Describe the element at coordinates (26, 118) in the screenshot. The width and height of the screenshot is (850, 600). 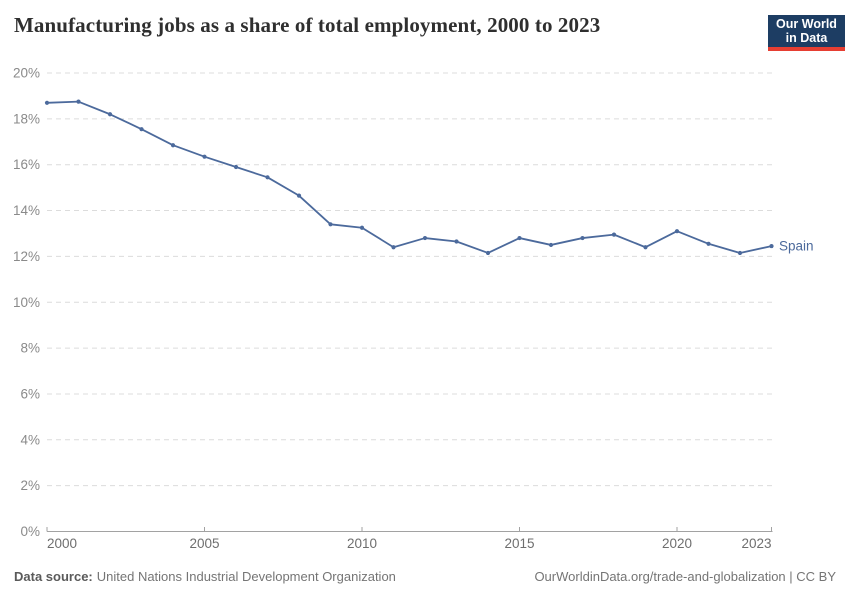
I see `y-tick-label: 18%` at that location.